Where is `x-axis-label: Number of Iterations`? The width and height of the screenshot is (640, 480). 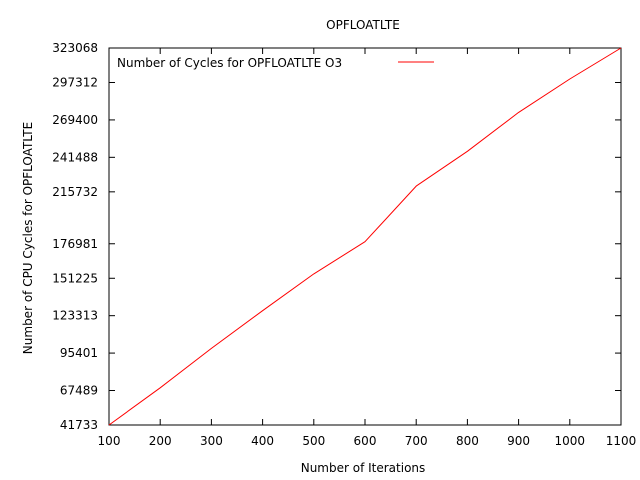 x-axis-label: Number of Iterations is located at coordinates (363, 468).